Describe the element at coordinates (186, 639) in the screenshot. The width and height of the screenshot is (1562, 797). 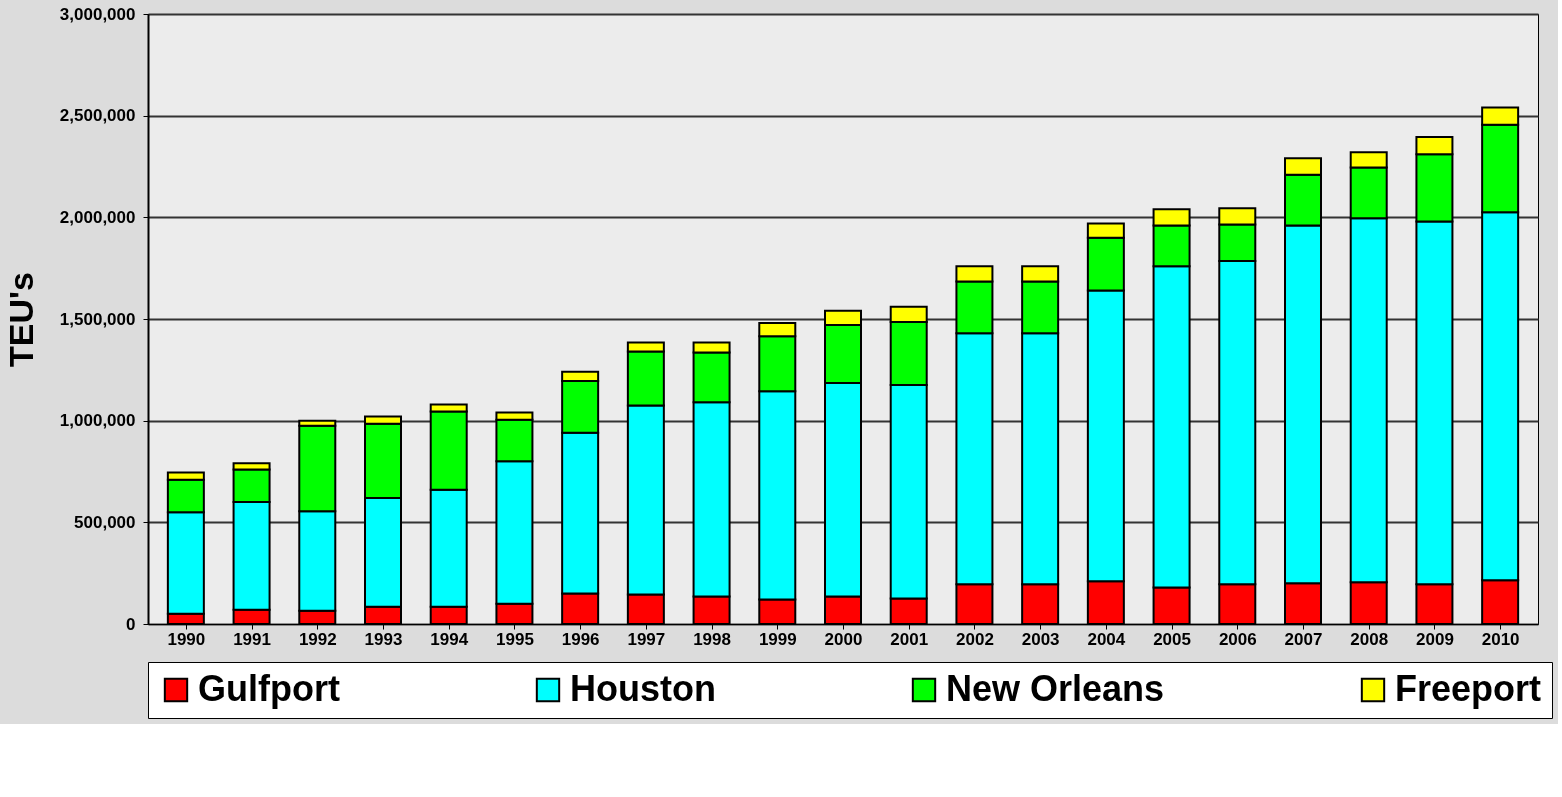
I see `x-tick-label: 1990` at that location.